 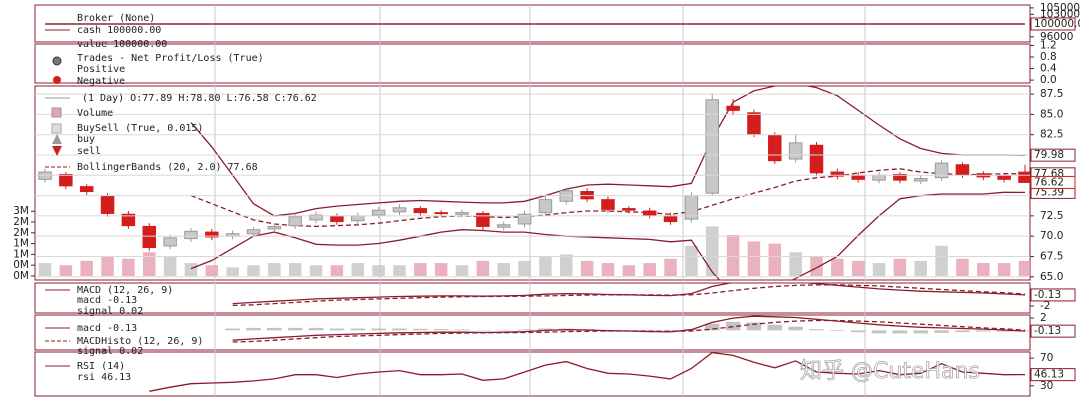 What do you see at coordinates (1048, 45) in the screenshot?
I see `y-tick-label: 1.2` at bounding box center [1048, 45].